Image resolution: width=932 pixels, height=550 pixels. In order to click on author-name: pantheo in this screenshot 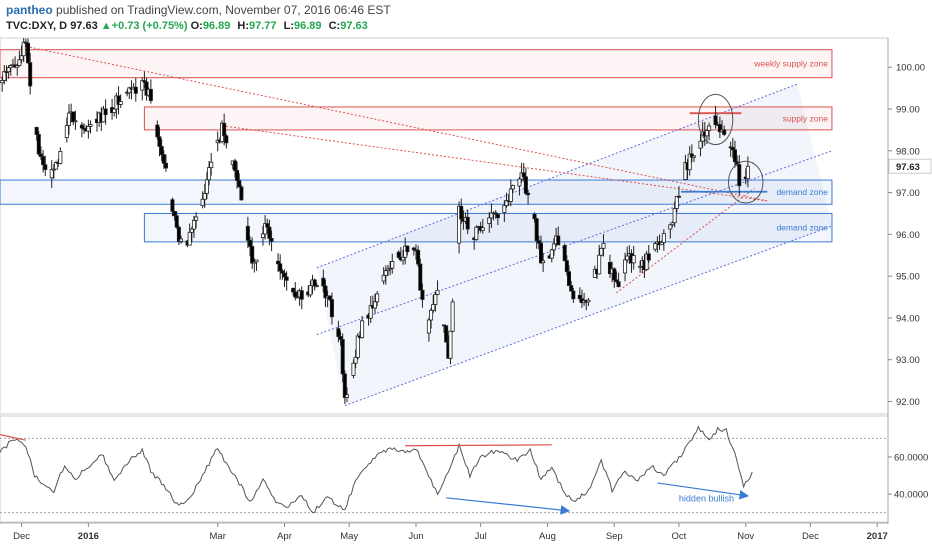, I will do `click(29, 10)`.